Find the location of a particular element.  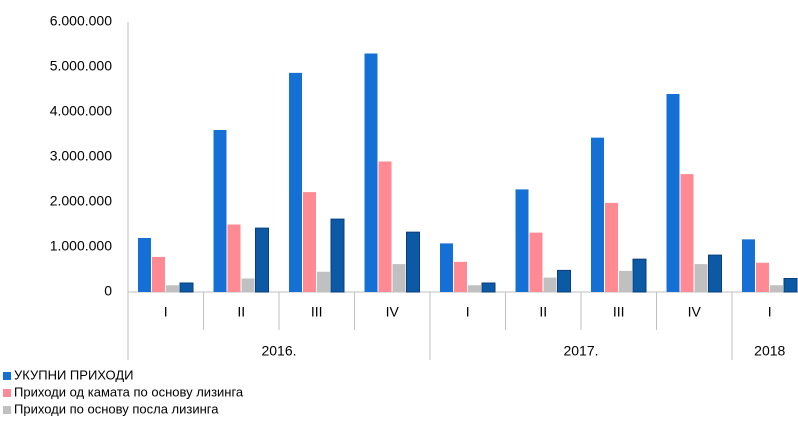

y-tick-label: 1.000.000 is located at coordinates (81, 246).